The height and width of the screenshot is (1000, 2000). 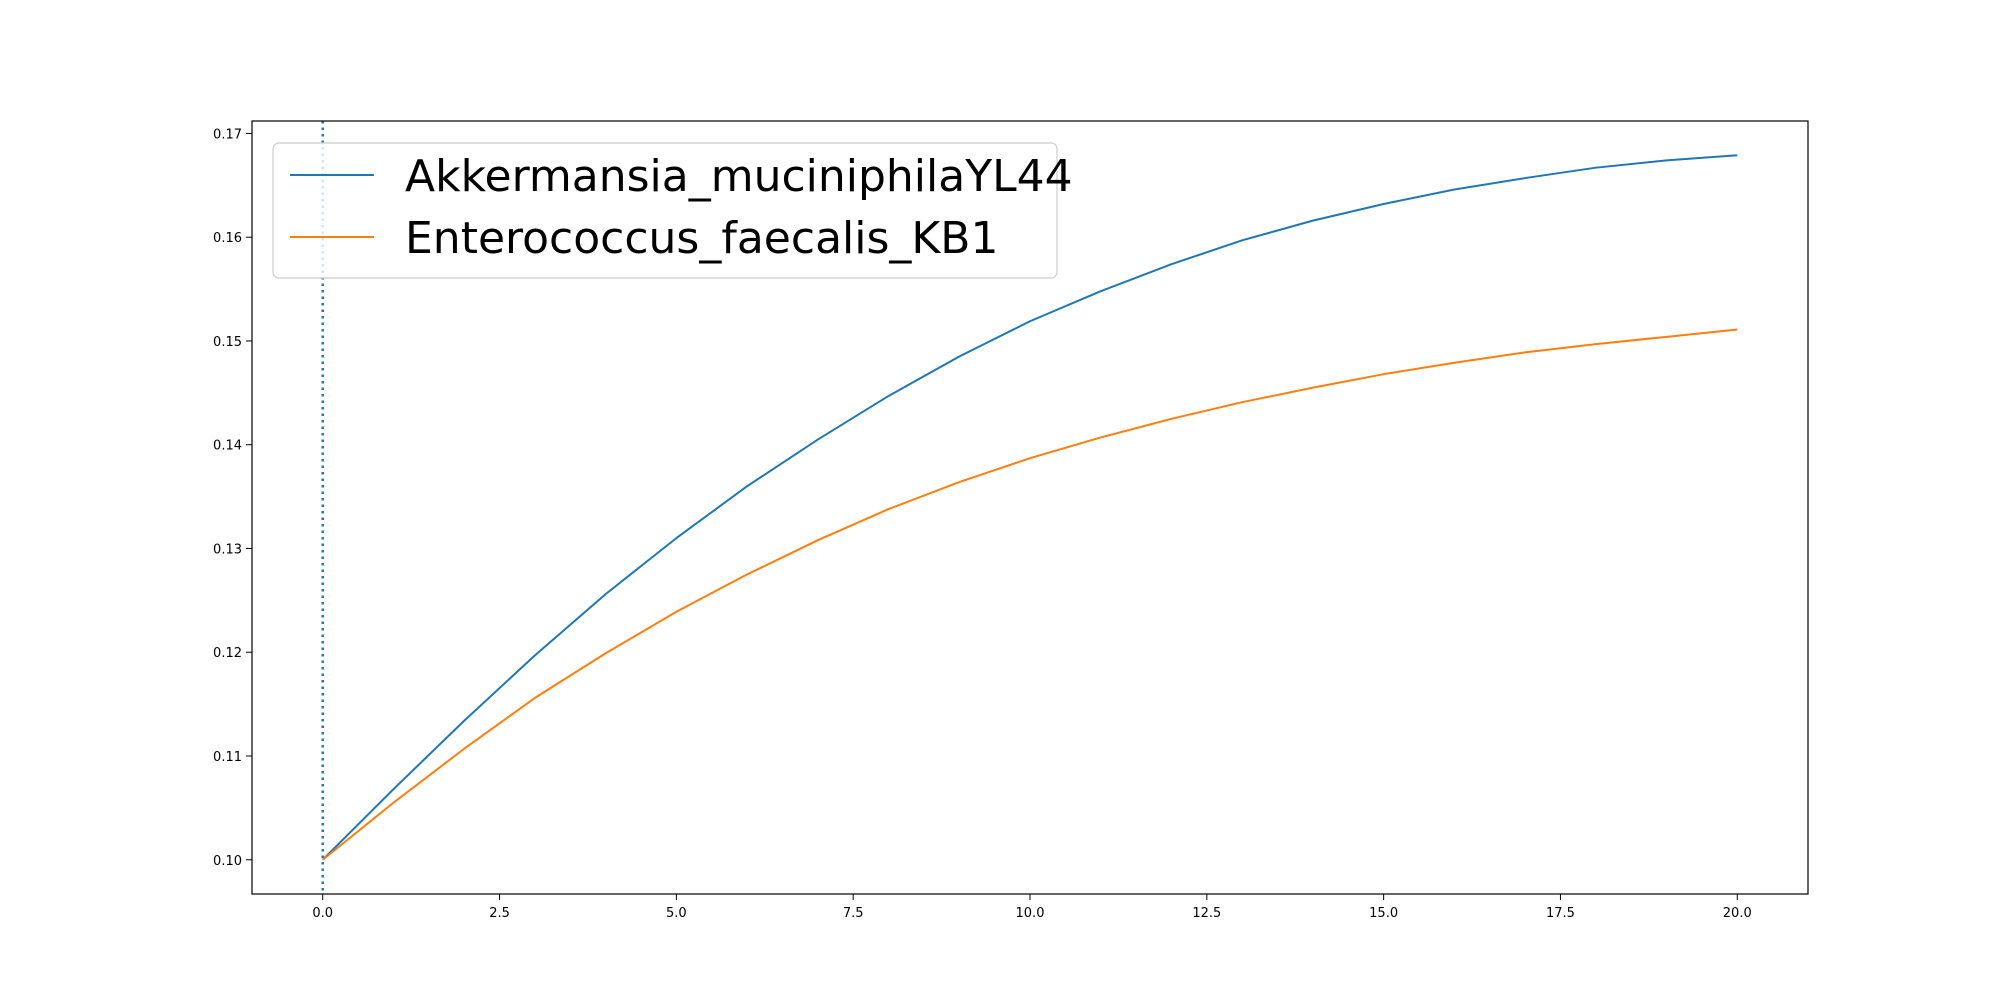 What do you see at coordinates (676, 913) in the screenshot?
I see `x-tick-label: 5.0` at bounding box center [676, 913].